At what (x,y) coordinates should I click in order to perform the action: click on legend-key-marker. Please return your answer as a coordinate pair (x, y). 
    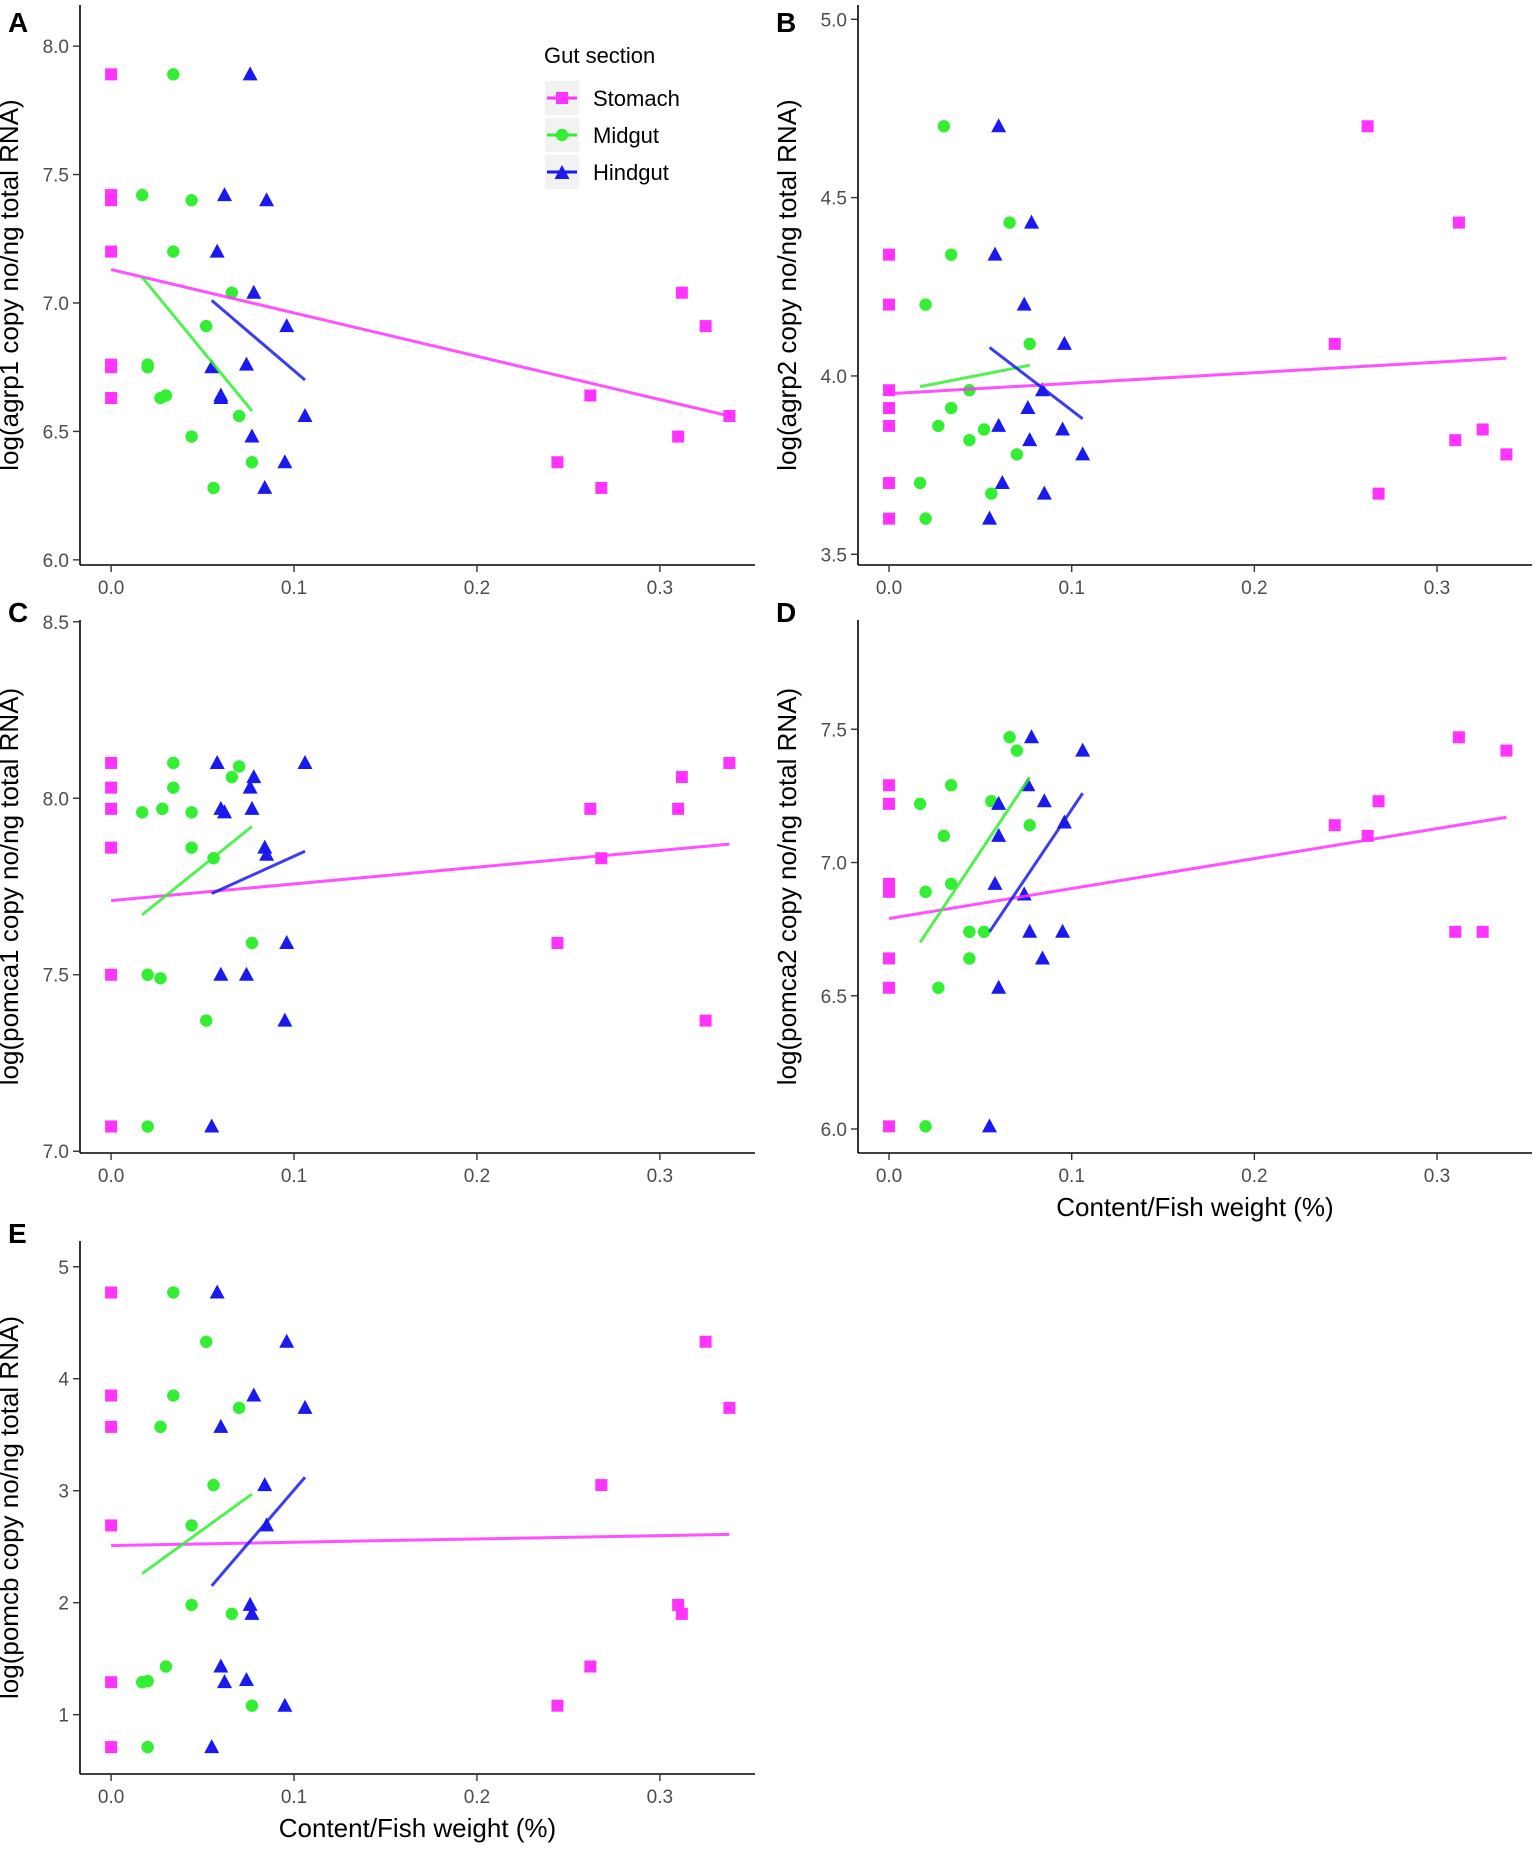
    Looking at the image, I should click on (562, 135).